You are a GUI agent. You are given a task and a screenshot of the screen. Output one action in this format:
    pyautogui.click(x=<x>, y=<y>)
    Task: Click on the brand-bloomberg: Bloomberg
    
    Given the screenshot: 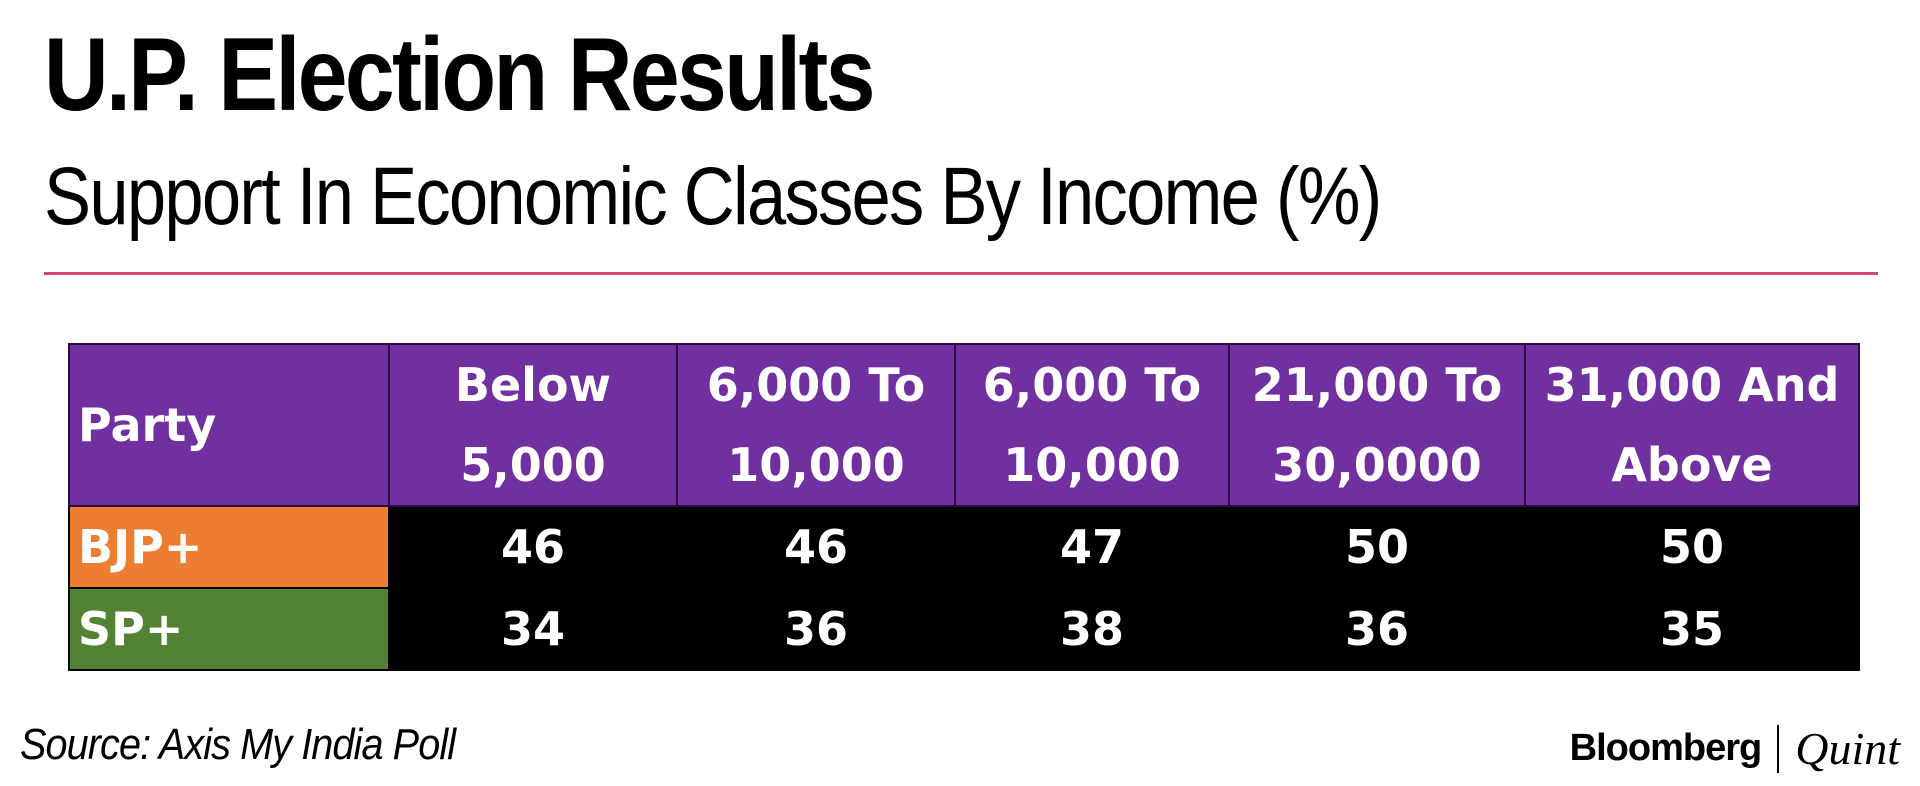 What is the action you would take?
    pyautogui.click(x=1666, y=748)
    